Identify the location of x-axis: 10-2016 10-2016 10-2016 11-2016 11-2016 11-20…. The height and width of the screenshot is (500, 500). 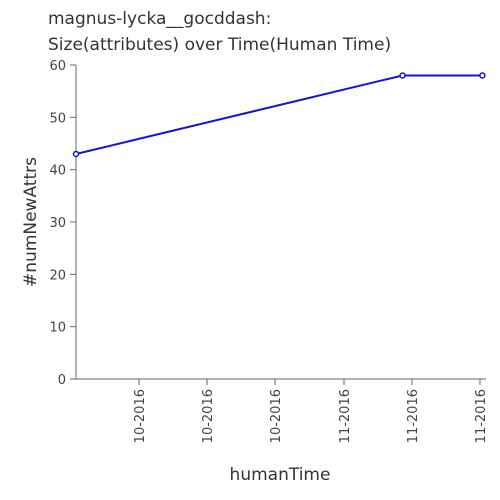
(282, 410).